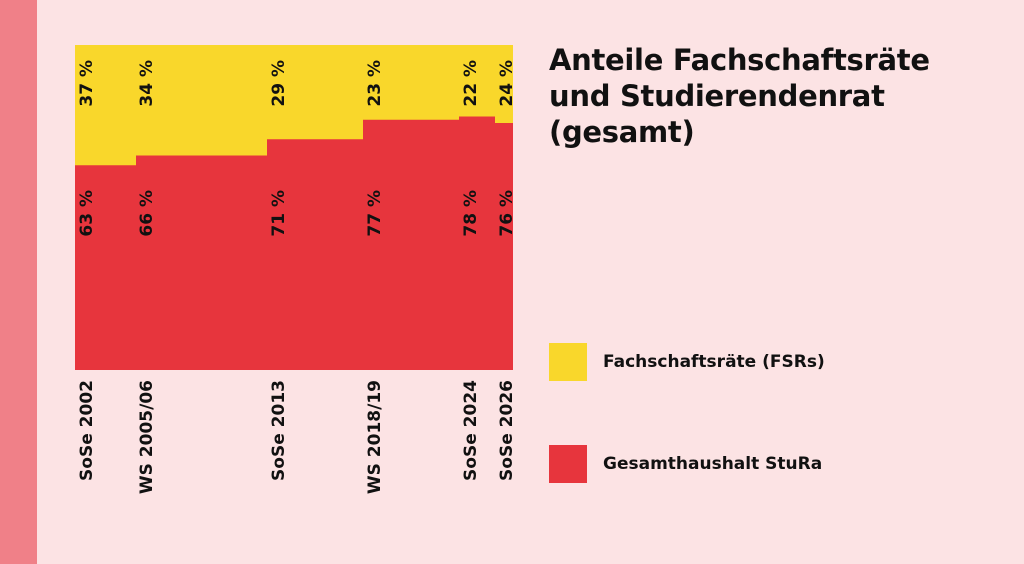 The image size is (1024, 564). Describe the element at coordinates (147, 83) in the screenshot. I see `fsr-value-label: 34 %` at that location.